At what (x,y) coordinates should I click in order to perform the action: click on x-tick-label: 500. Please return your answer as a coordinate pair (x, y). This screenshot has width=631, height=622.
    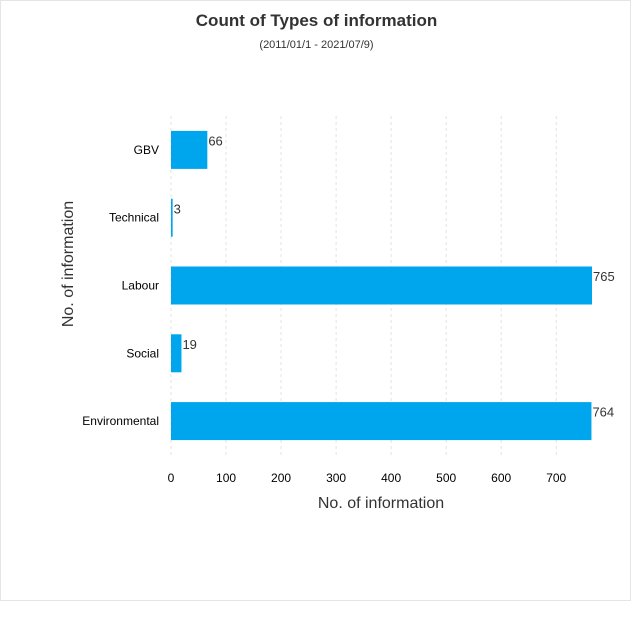
    Looking at the image, I should click on (446, 478).